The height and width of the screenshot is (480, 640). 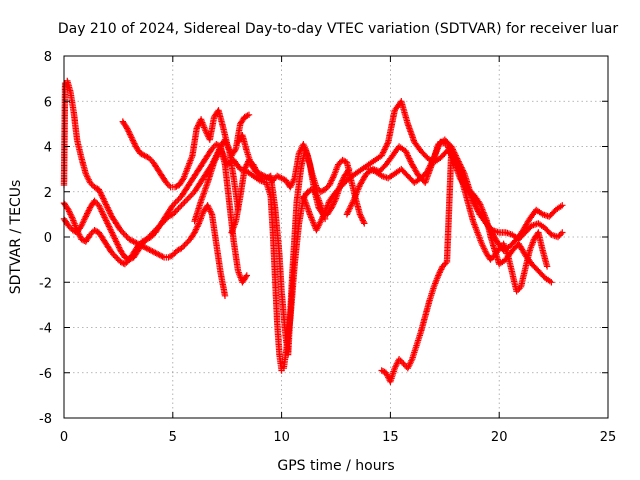 I want to click on y-tick-label: -2, so click(x=45, y=283).